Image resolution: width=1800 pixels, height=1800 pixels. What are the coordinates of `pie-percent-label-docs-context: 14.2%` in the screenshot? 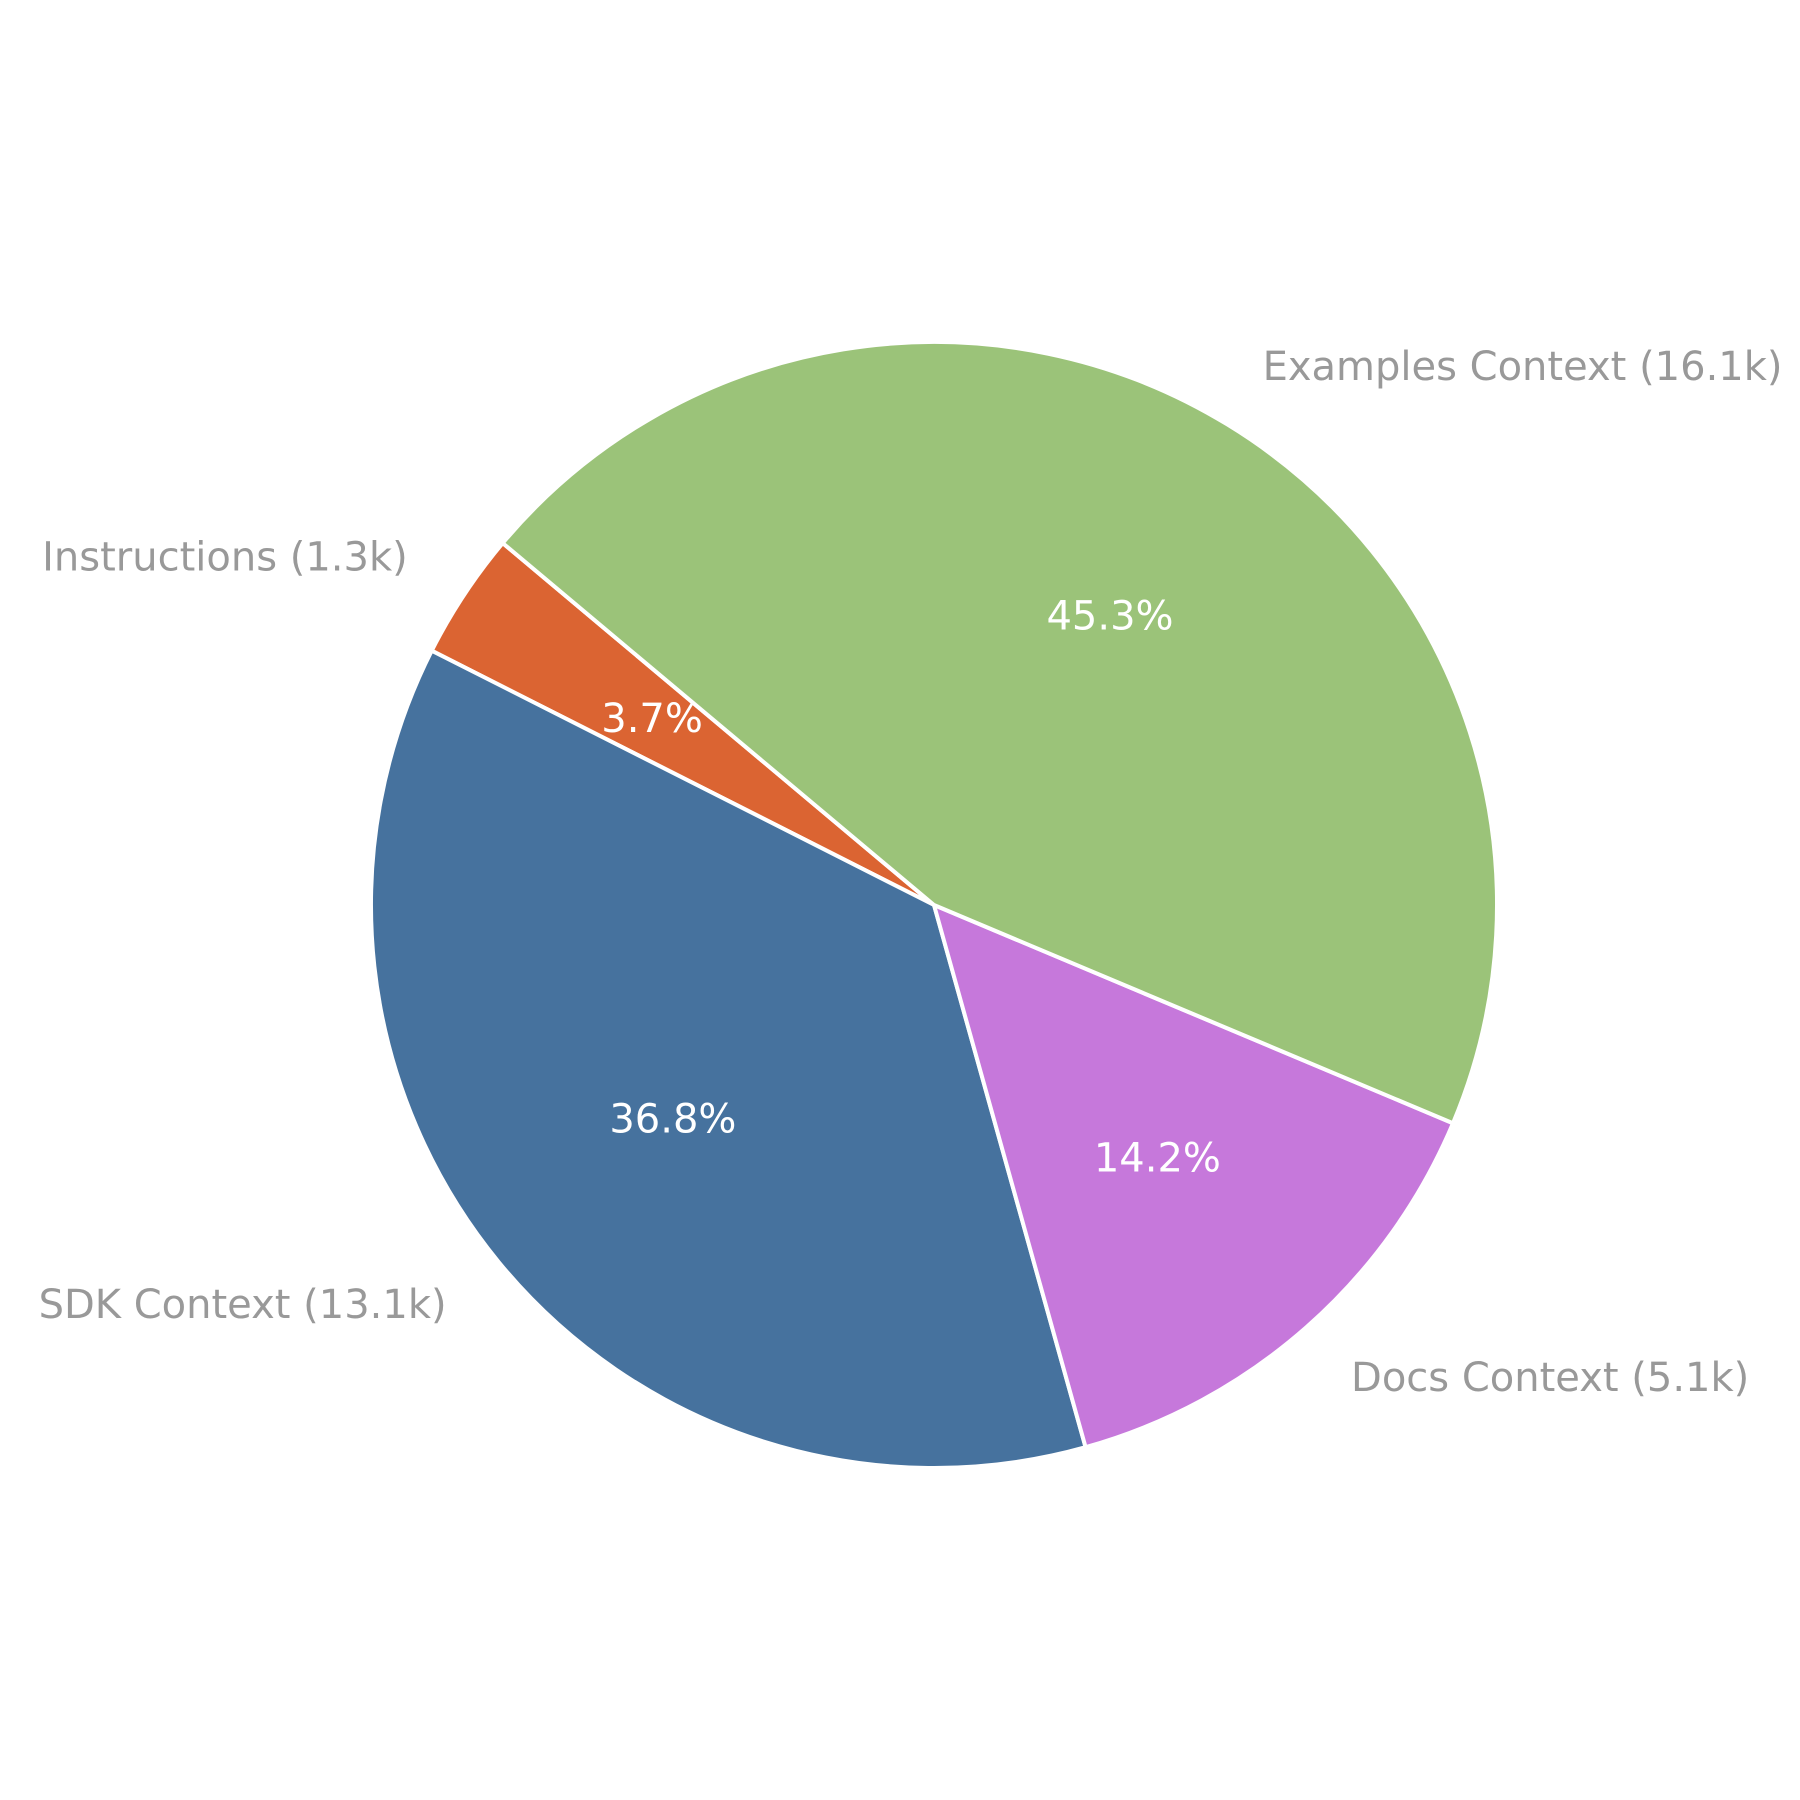 It's located at (1157, 1158).